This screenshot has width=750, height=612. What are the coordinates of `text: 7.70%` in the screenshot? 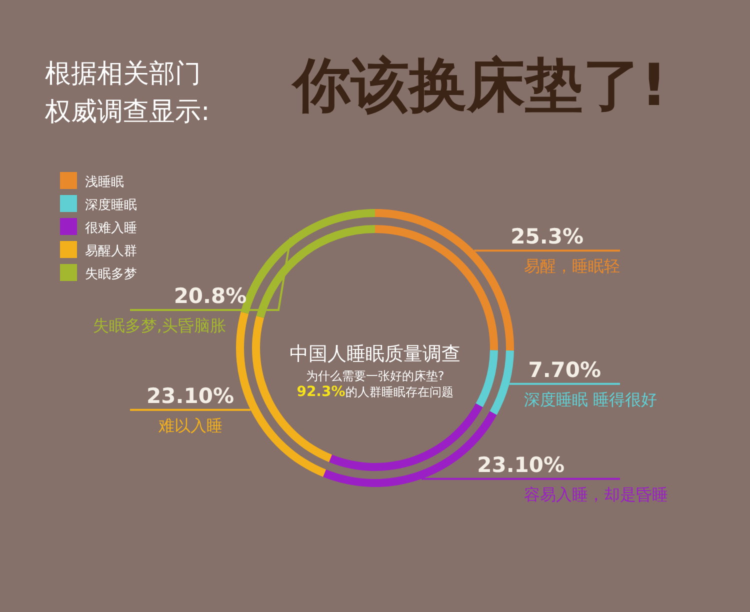 It's located at (565, 370).